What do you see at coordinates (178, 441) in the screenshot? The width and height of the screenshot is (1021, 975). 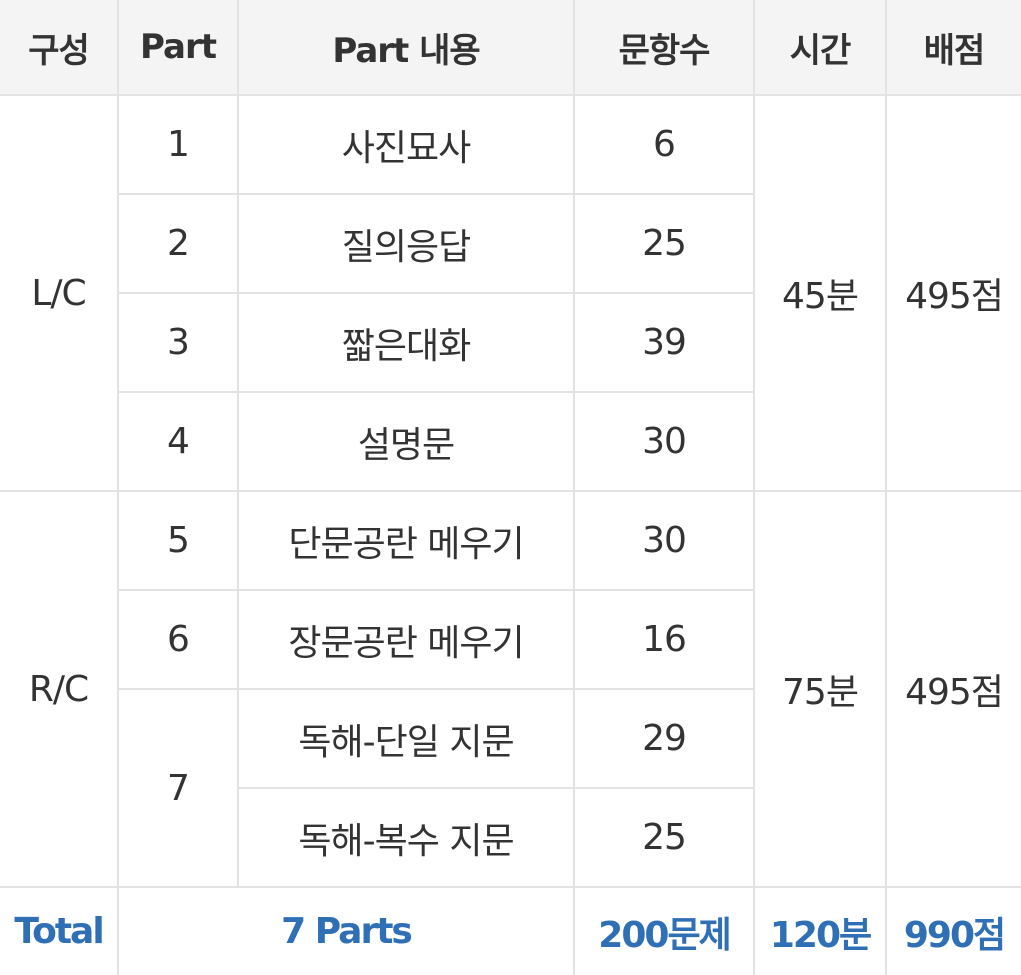 I see `part-number: 4` at bounding box center [178, 441].